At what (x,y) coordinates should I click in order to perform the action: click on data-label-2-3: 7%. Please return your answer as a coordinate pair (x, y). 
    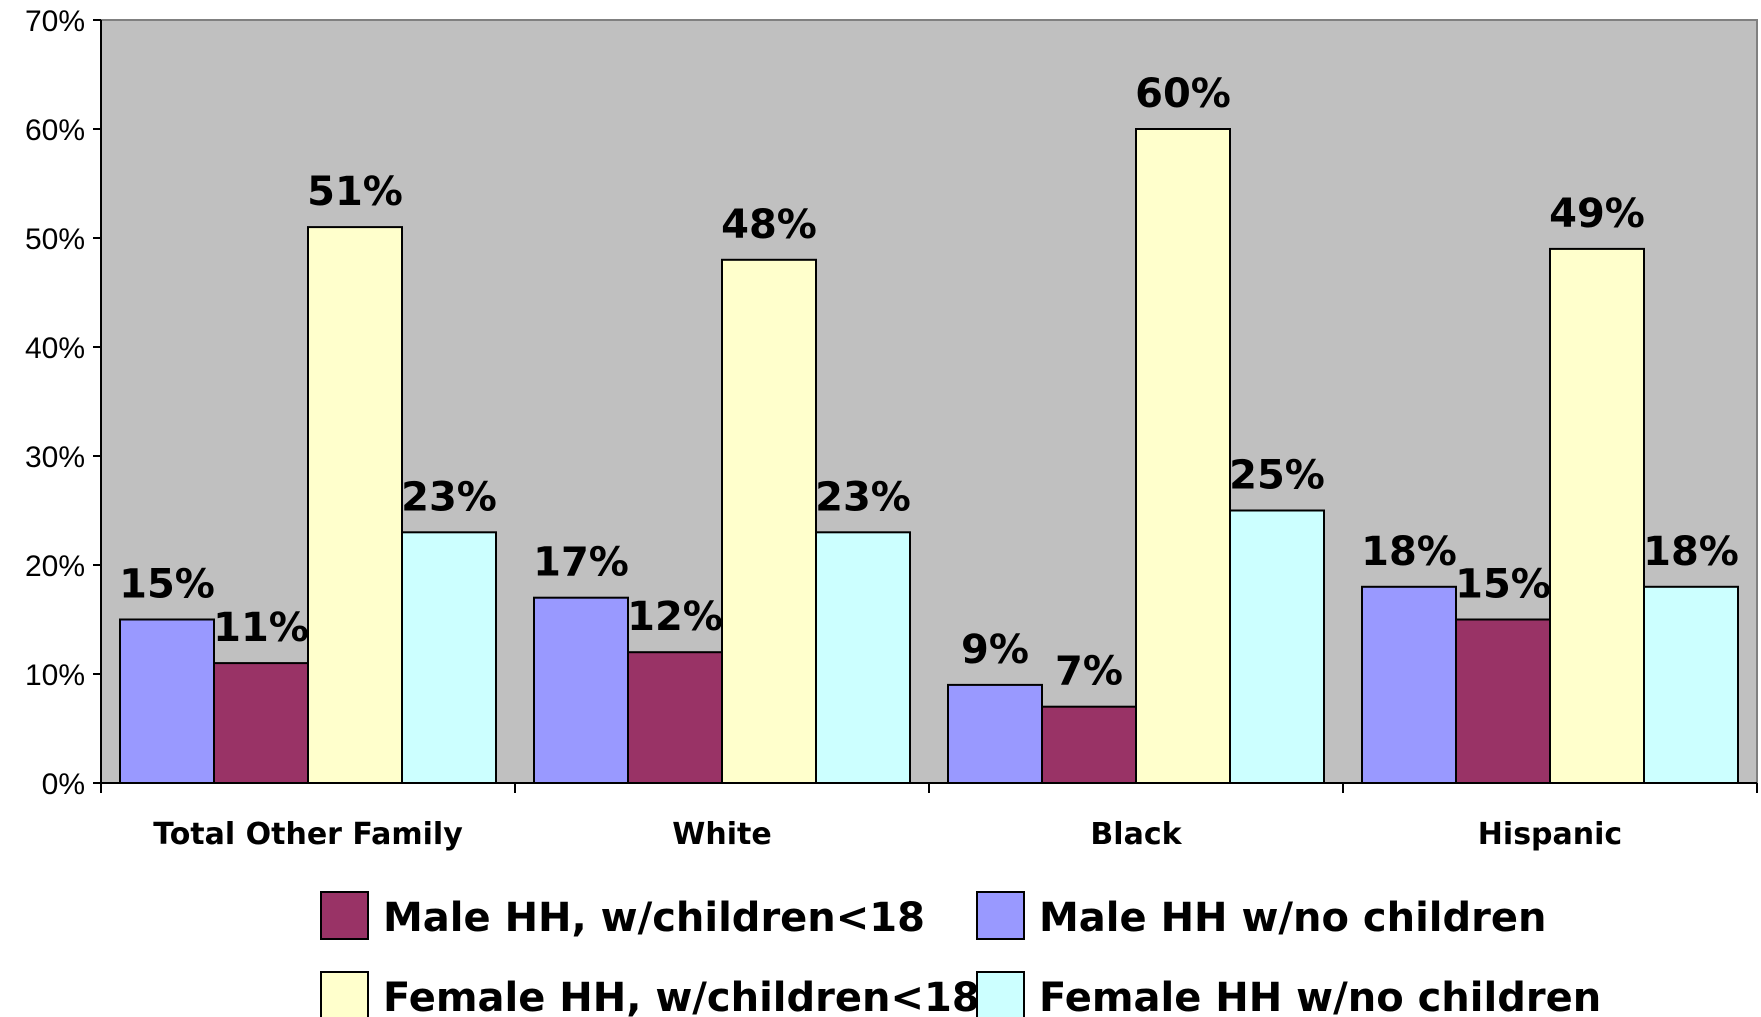
    Looking at the image, I should click on (1089, 672).